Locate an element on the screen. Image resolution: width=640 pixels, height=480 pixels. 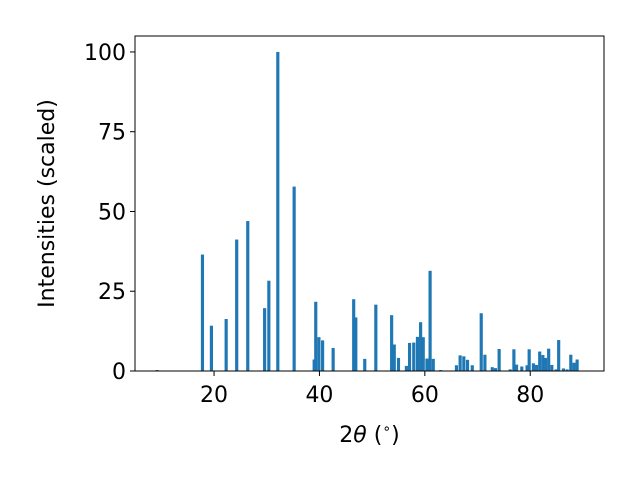
y-tick-label: 75 is located at coordinates (112, 133).